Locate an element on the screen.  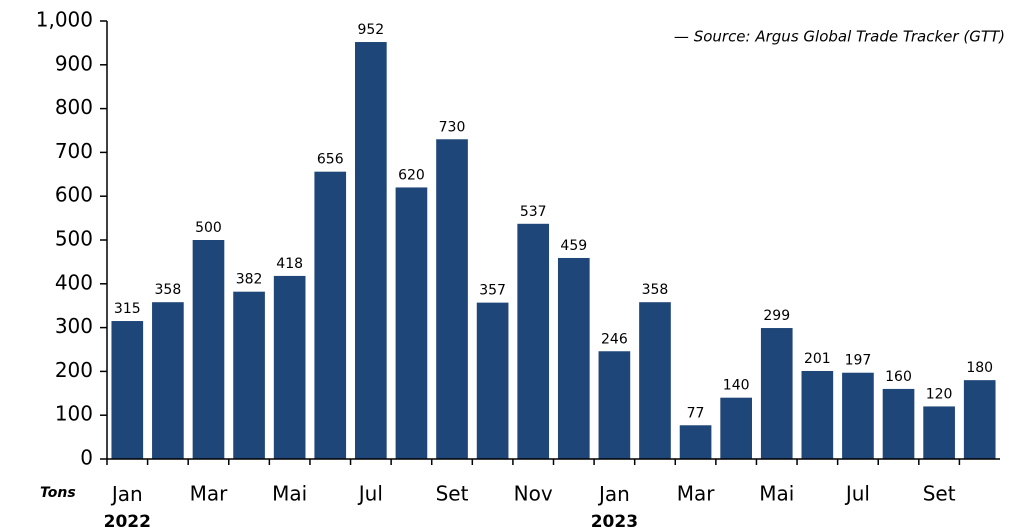
x-tick-label: Jan 2023 is located at coordinates (614, 507).